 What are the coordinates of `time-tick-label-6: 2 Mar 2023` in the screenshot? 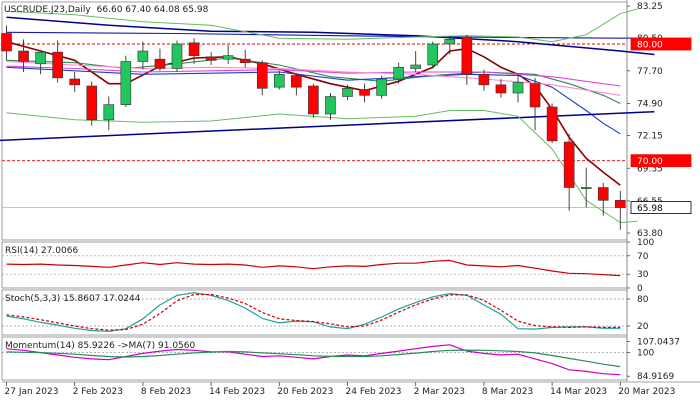 It's located at (439, 392).